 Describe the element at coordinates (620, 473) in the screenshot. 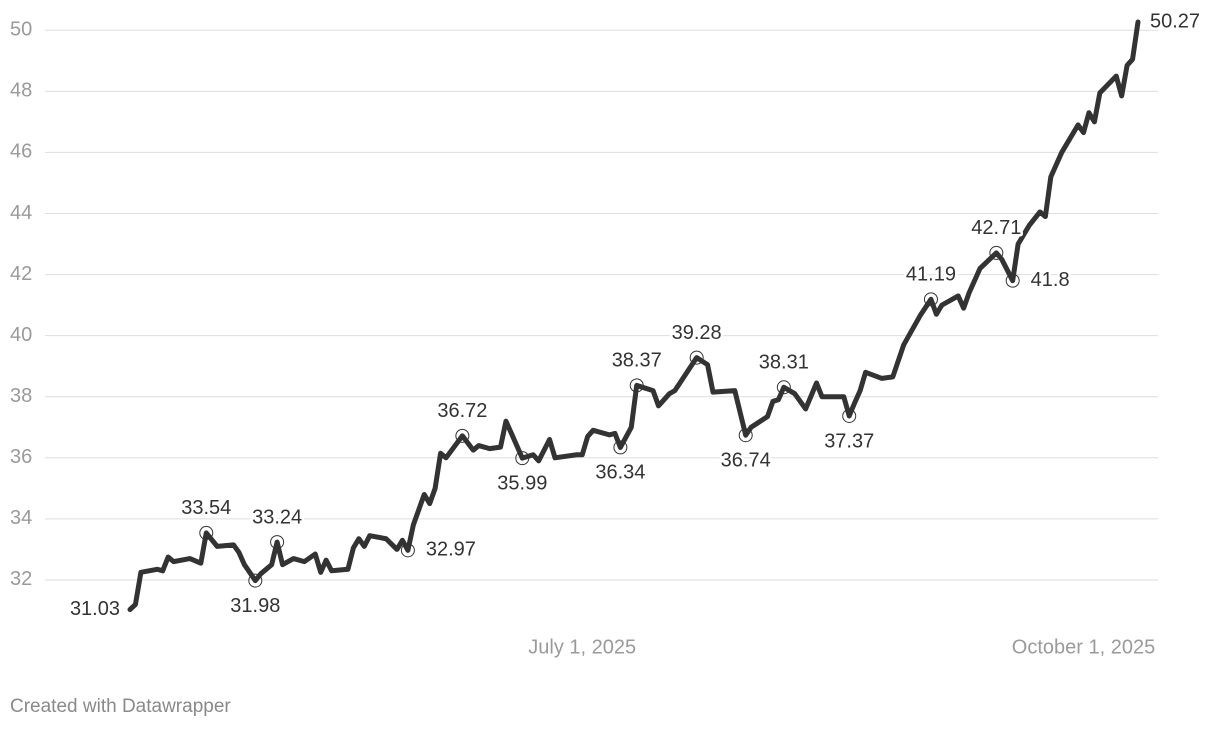

I see `data-label: 36.34` at that location.